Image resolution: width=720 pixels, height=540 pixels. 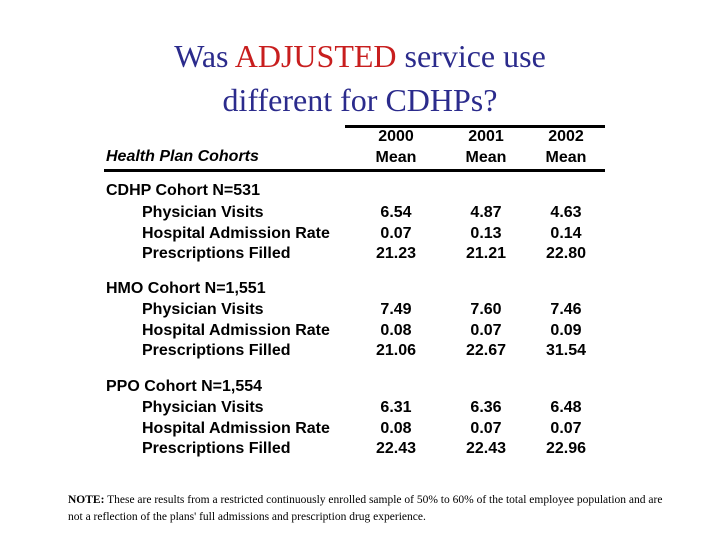 What do you see at coordinates (184, 386) in the screenshot?
I see `cohort-heading-ppo: PPO Cohort N=1,554` at bounding box center [184, 386].